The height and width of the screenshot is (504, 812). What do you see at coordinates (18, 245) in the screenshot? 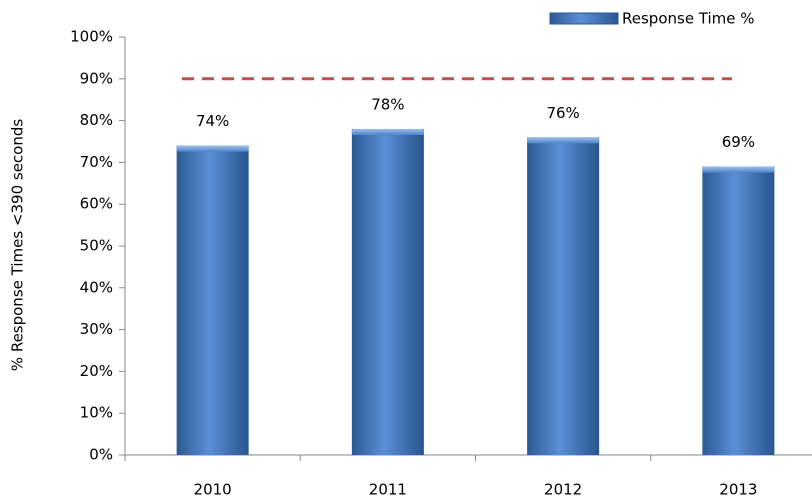
I see `y-axis-label: % Response Times <390 seconds` at bounding box center [18, 245].